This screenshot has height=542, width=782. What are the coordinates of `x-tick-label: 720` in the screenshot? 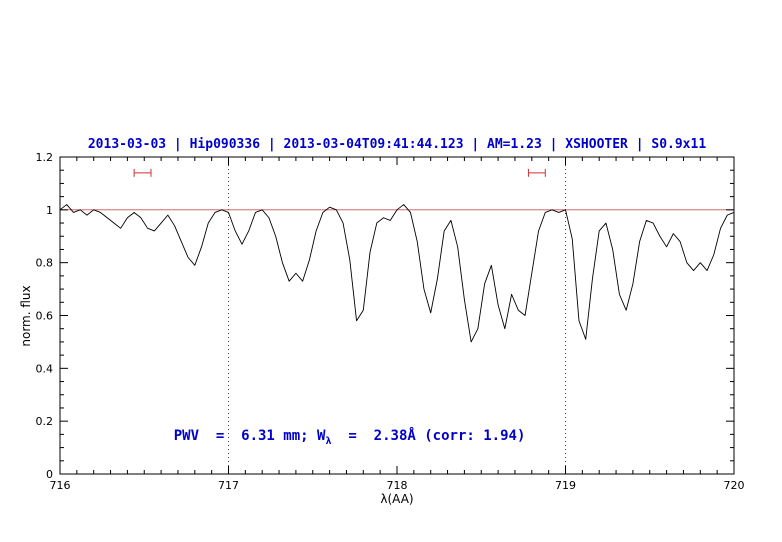 It's located at (734, 485).